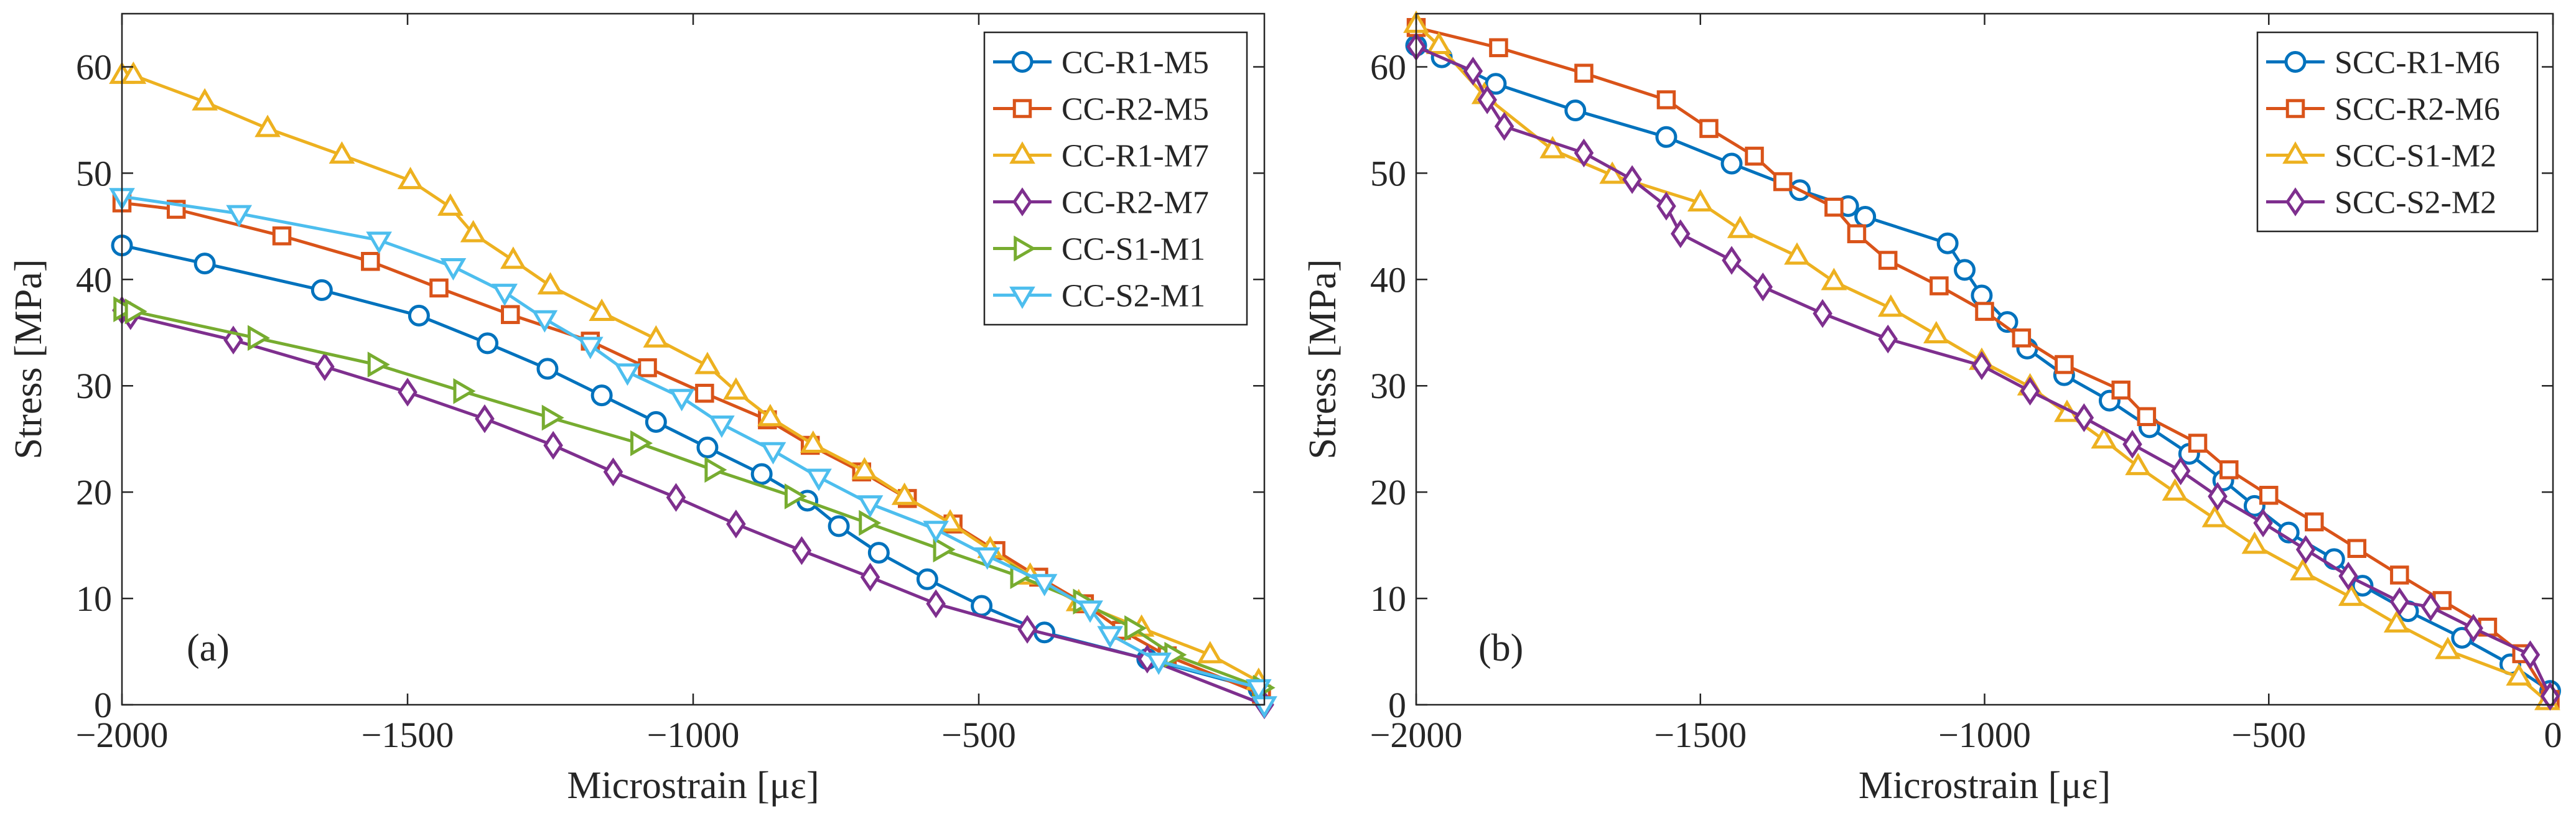 This screenshot has height=836, width=2576. What do you see at coordinates (1136, 110) in the screenshot?
I see `legend-label-CC-R2-M5: CC-R2-M5` at bounding box center [1136, 110].